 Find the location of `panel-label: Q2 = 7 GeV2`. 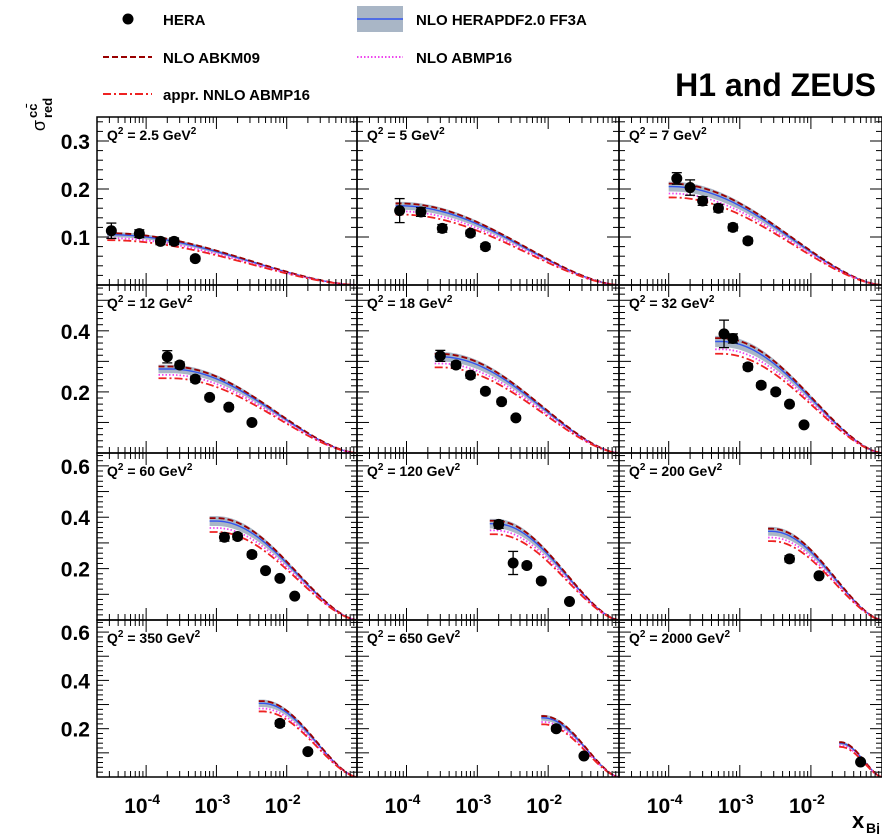

panel-label: Q2 = 7 GeV2 is located at coordinates (668, 134).